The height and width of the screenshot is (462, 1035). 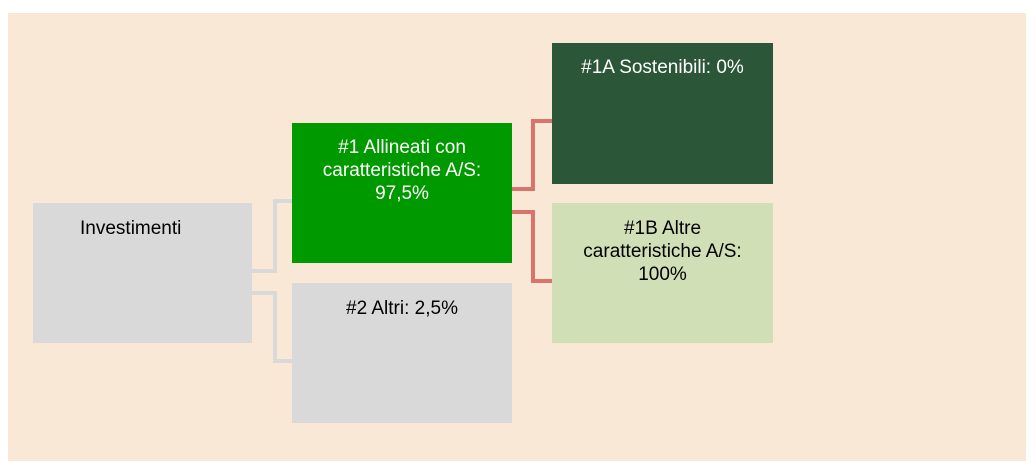 What do you see at coordinates (662, 273) in the screenshot?
I see `node-altre-caratteristiche: #1B Altre caratteristiche A/S: 100%` at bounding box center [662, 273].